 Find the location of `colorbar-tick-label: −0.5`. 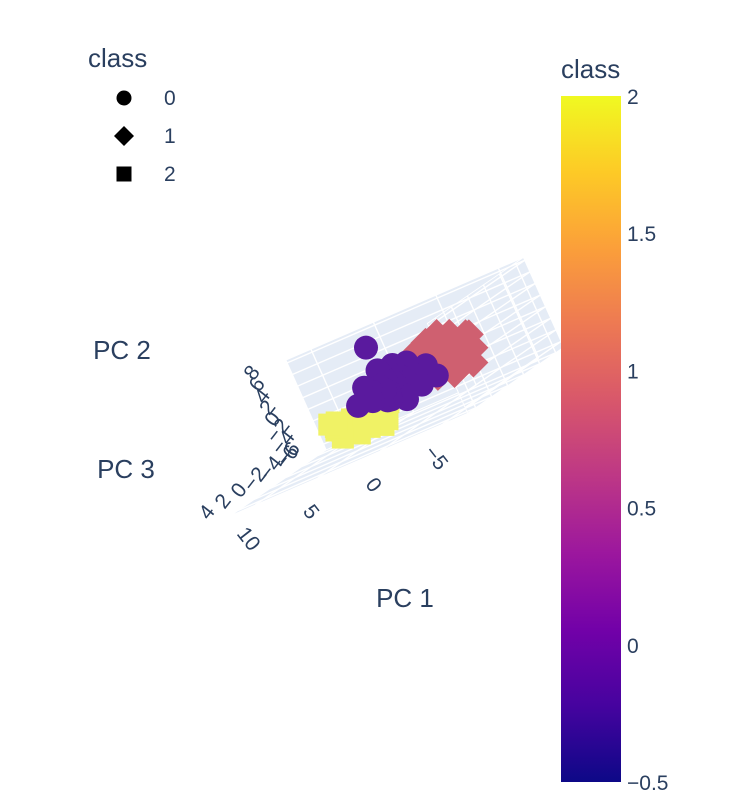

colorbar-tick-label: −0.5 is located at coordinates (647, 783).